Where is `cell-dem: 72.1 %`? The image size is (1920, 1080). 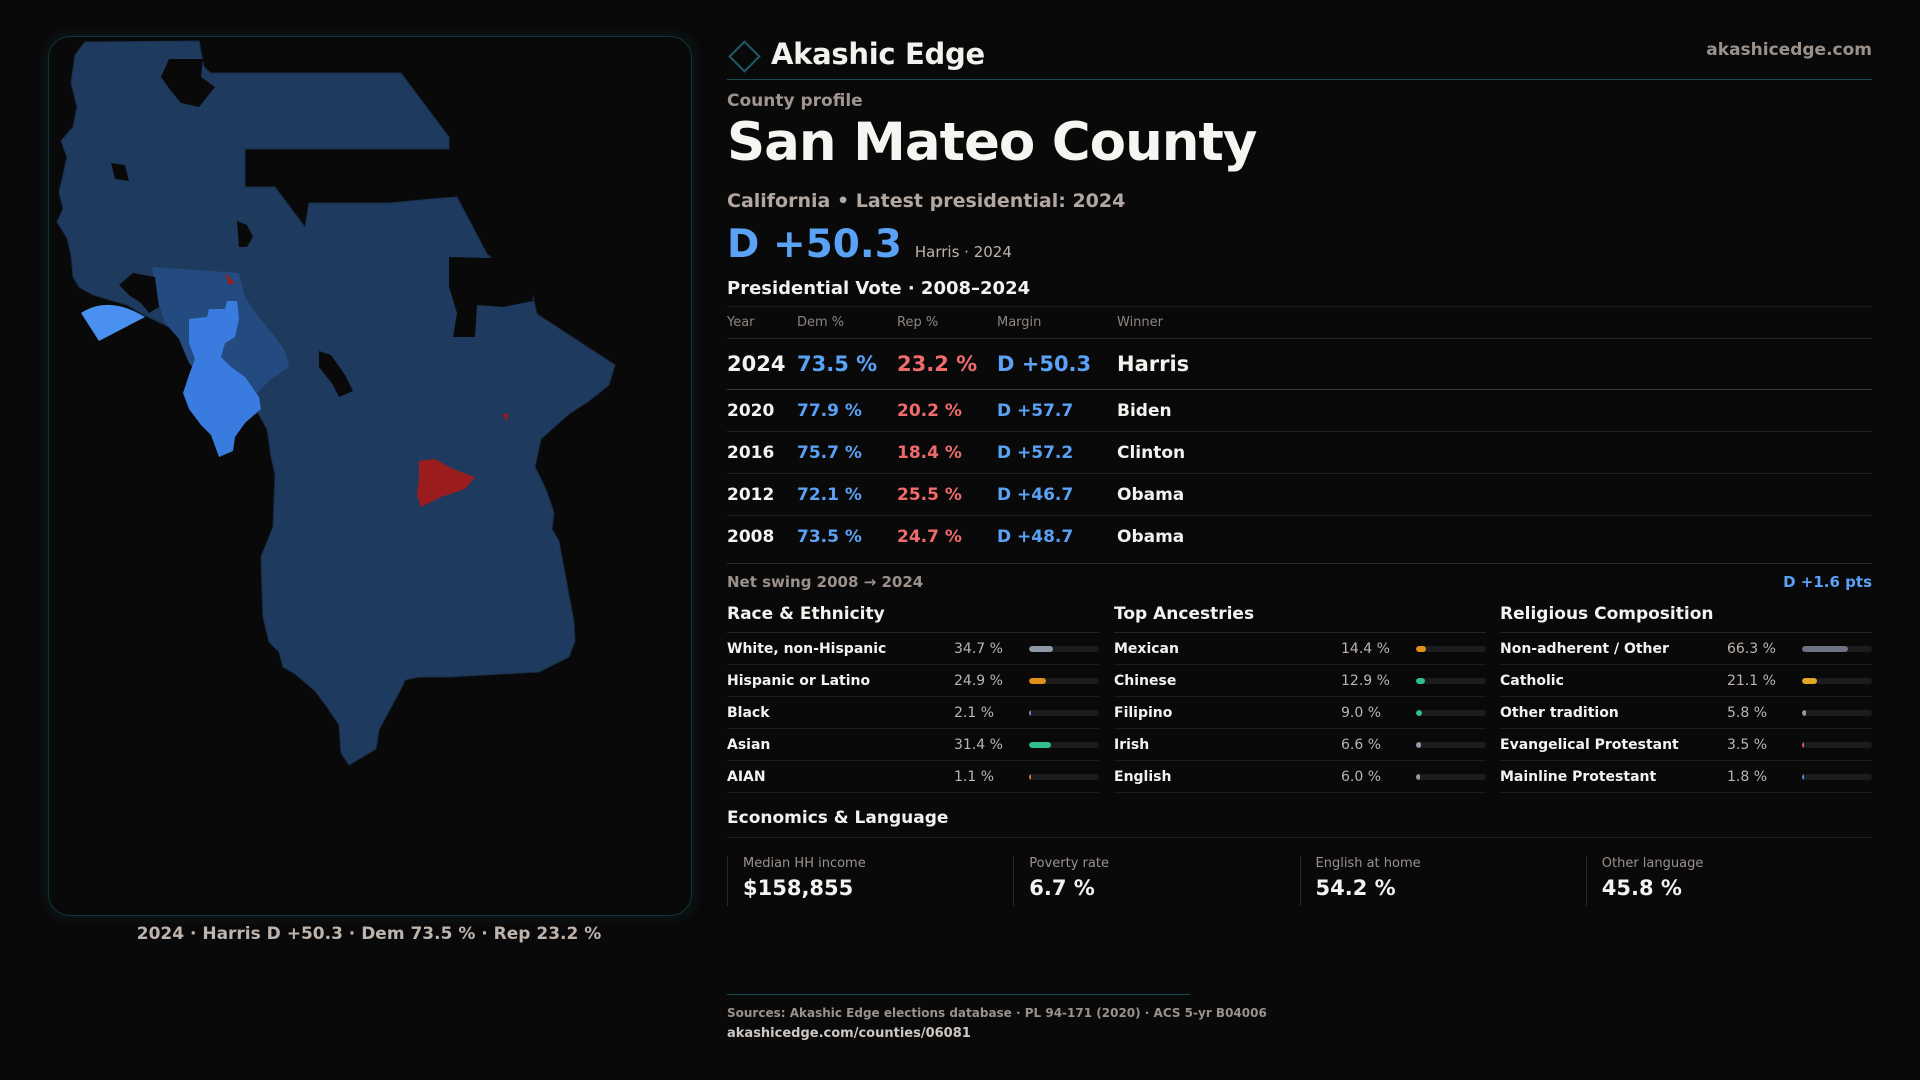 cell-dem: 72.1 % is located at coordinates (829, 494).